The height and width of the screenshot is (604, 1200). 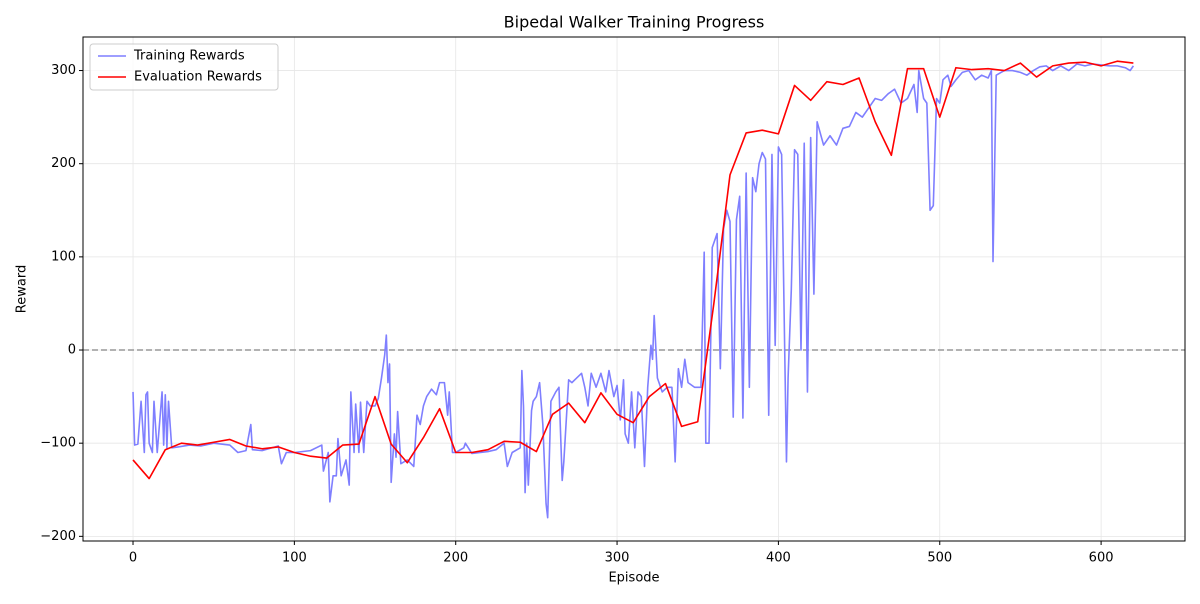 What do you see at coordinates (189, 56) in the screenshot?
I see `legend-label: Training Rewards` at bounding box center [189, 56].